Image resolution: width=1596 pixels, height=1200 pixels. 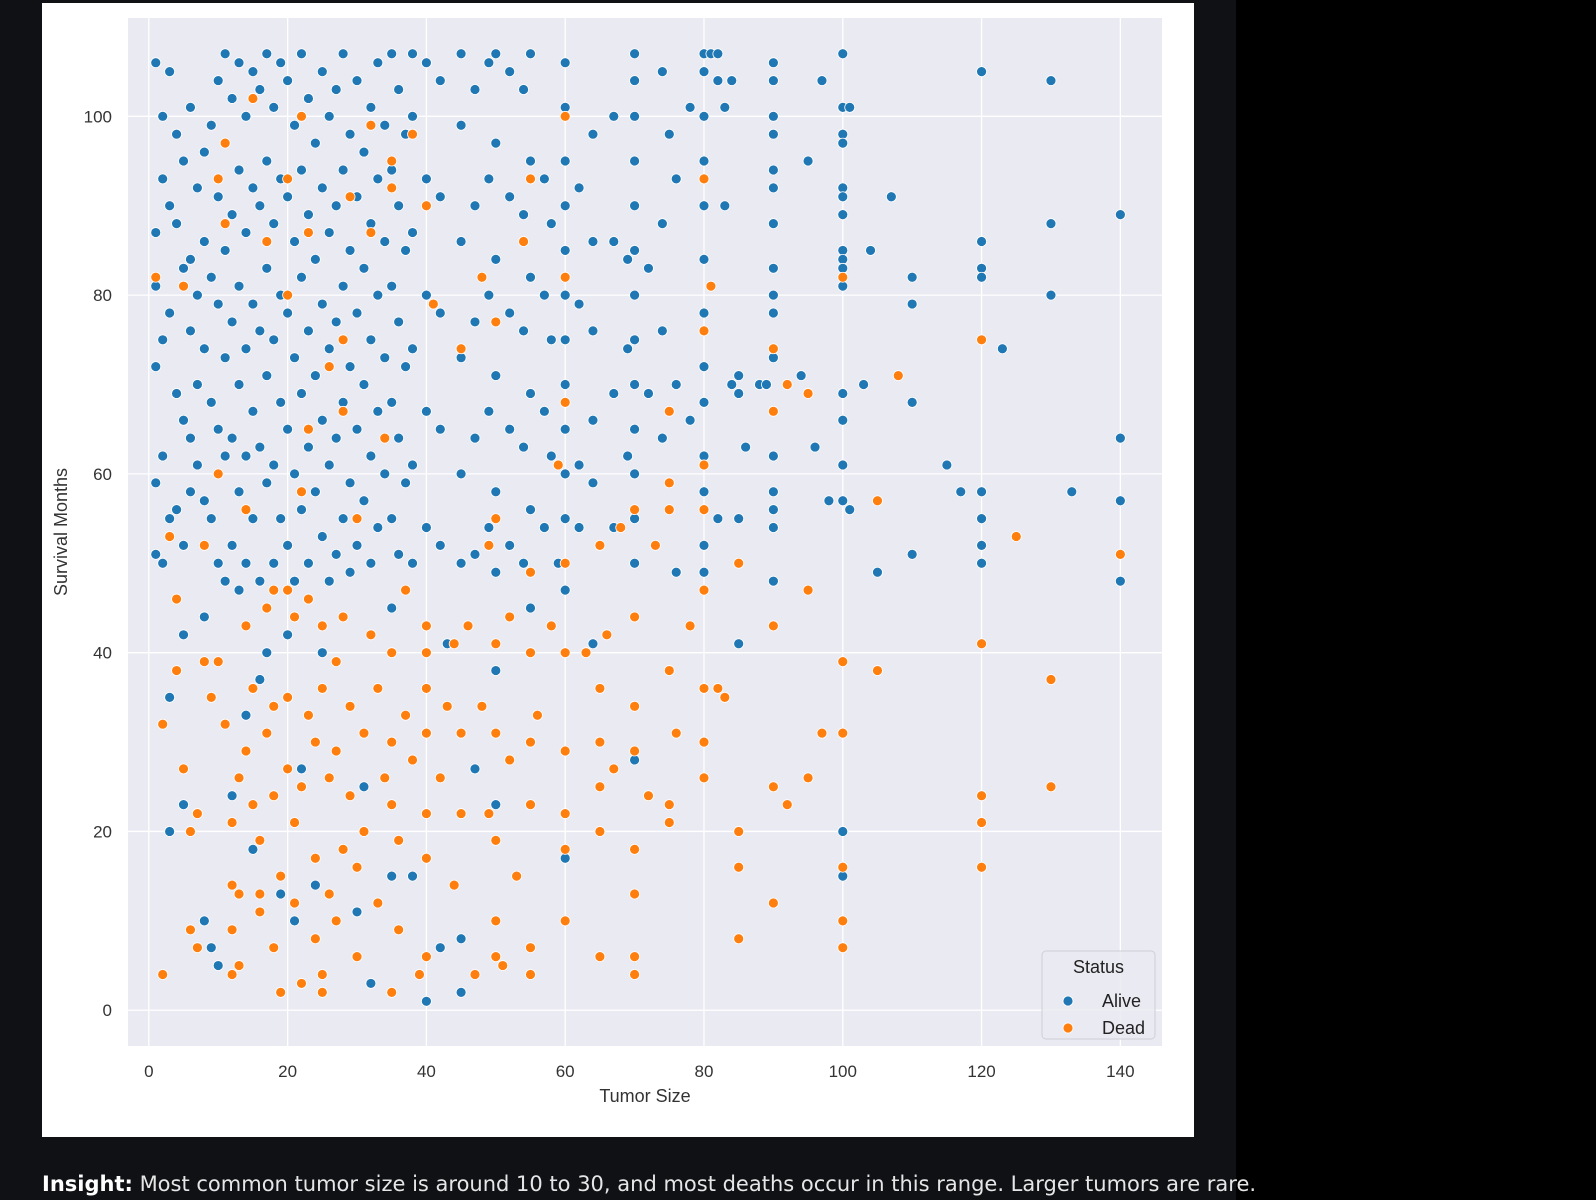 What do you see at coordinates (426, 1071) in the screenshot?
I see `x-tick-label: 40` at bounding box center [426, 1071].